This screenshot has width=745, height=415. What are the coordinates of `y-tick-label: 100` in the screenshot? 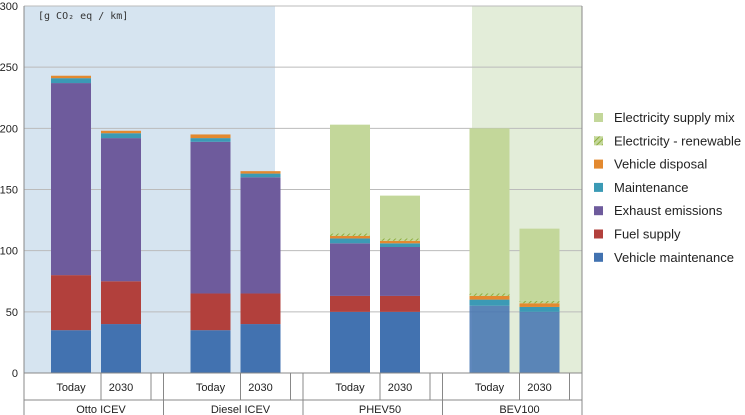 It's located at (9, 252).